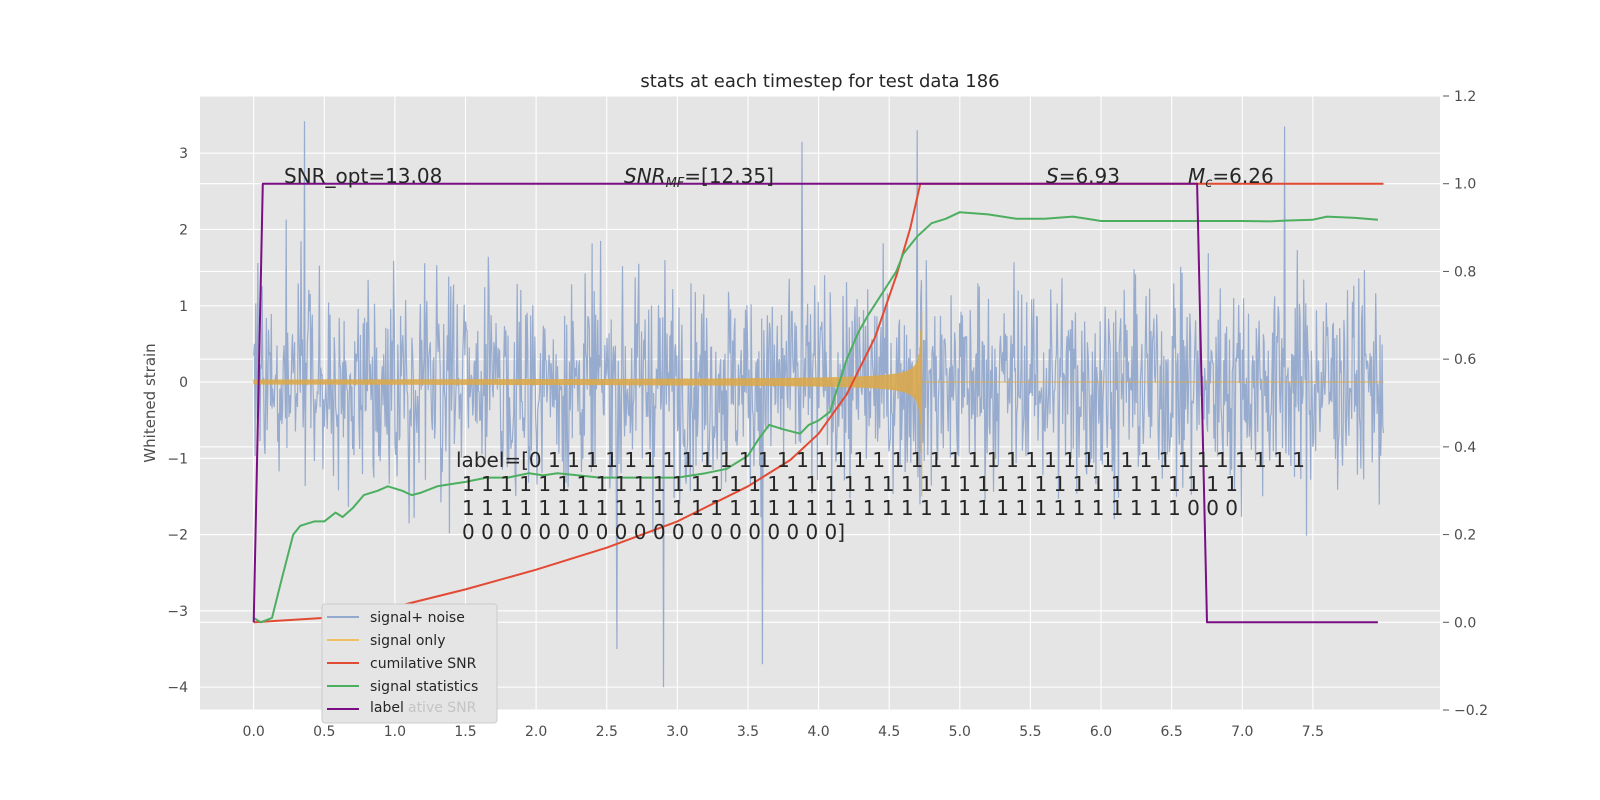  Describe the element at coordinates (1030, 732) in the screenshot. I see `x-tick-label: 5.5` at that location.